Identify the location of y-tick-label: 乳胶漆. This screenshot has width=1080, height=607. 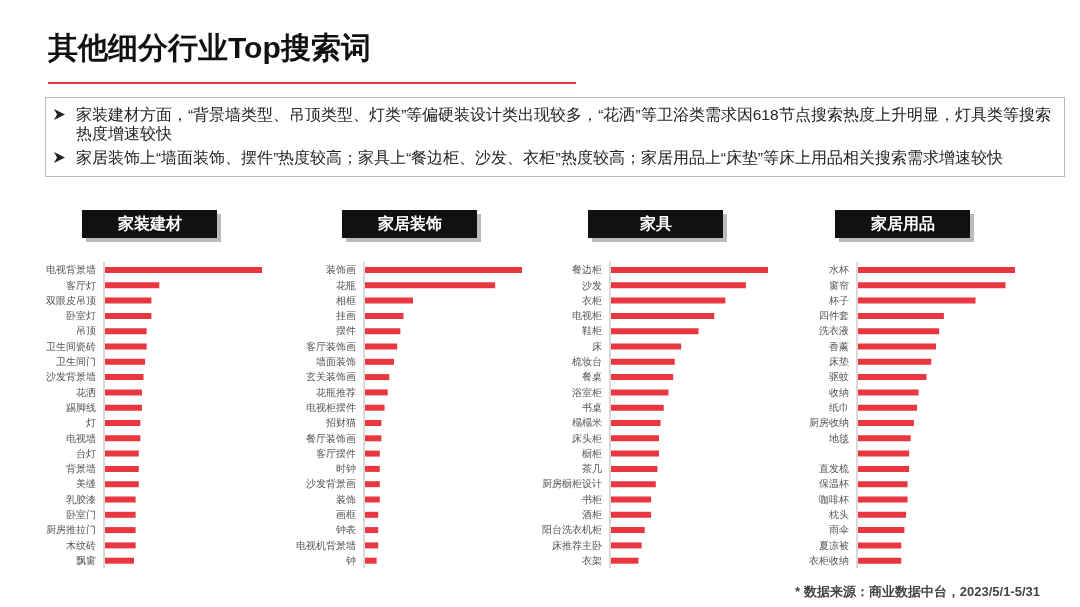
(81, 499).